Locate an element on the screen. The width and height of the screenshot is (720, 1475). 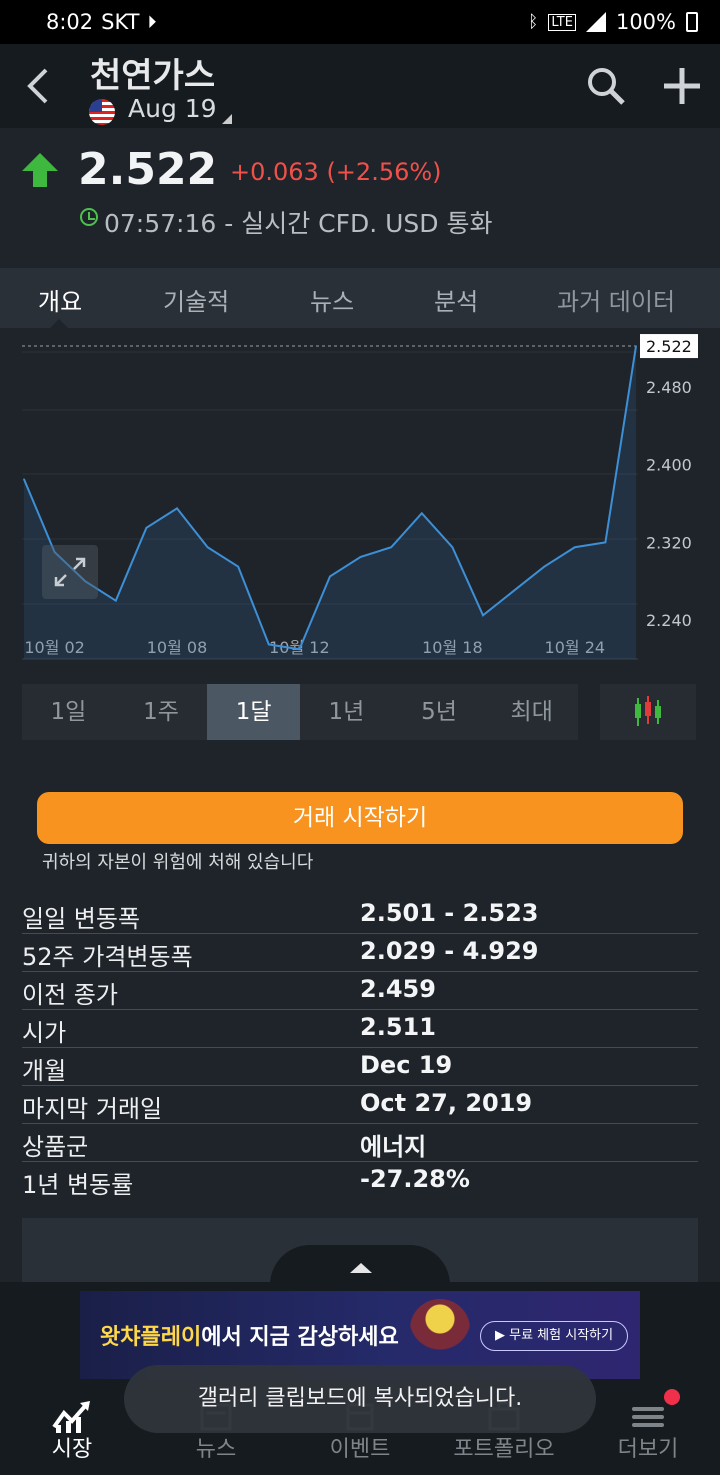
tab-indicator is located at coordinates (59, 323).